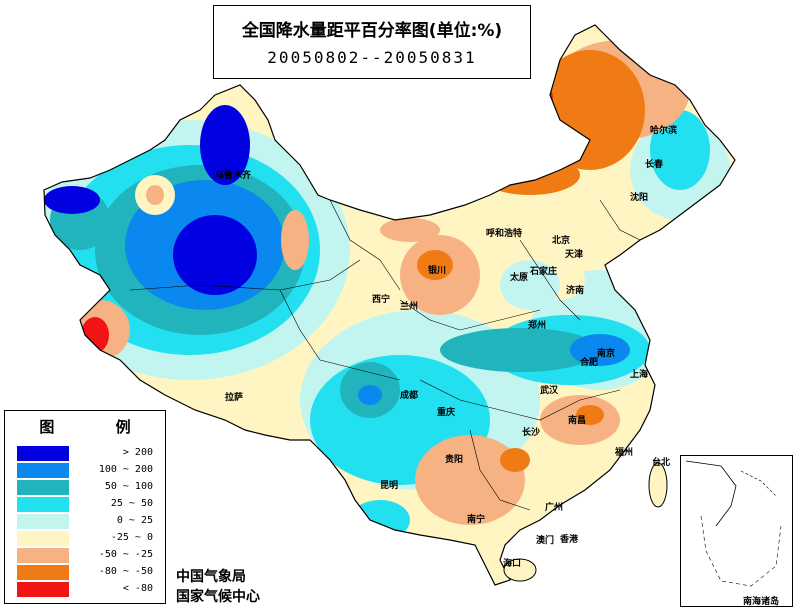 The width and height of the screenshot is (795, 610). I want to click on legend-item: 50 ~ 100, so click(91, 487).